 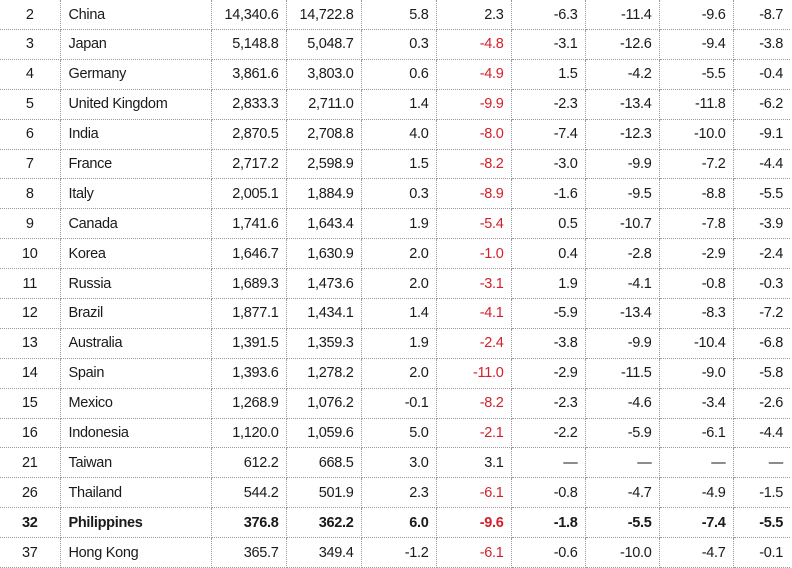 I want to click on value-cell-2: 1,059.6, so click(x=324, y=433).